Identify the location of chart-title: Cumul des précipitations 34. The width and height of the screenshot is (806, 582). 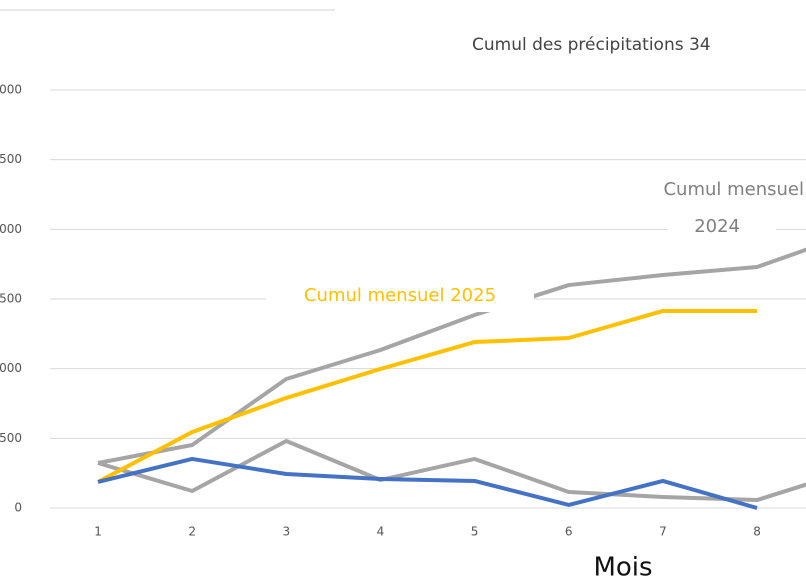
(591, 45).